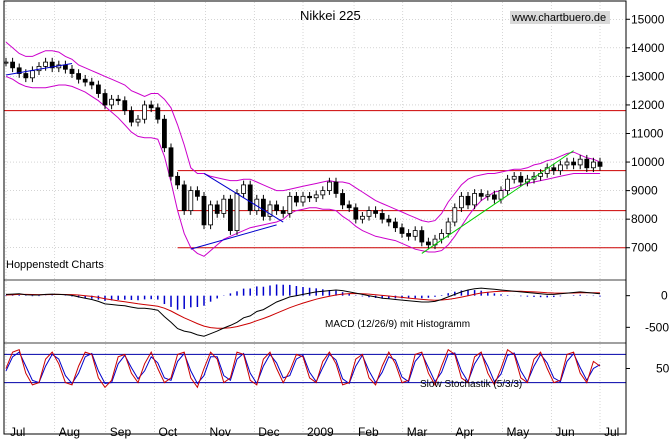 The width and height of the screenshot is (672, 439). What do you see at coordinates (121, 432) in the screenshot?
I see `x-tick-label: Sep` at bounding box center [121, 432].